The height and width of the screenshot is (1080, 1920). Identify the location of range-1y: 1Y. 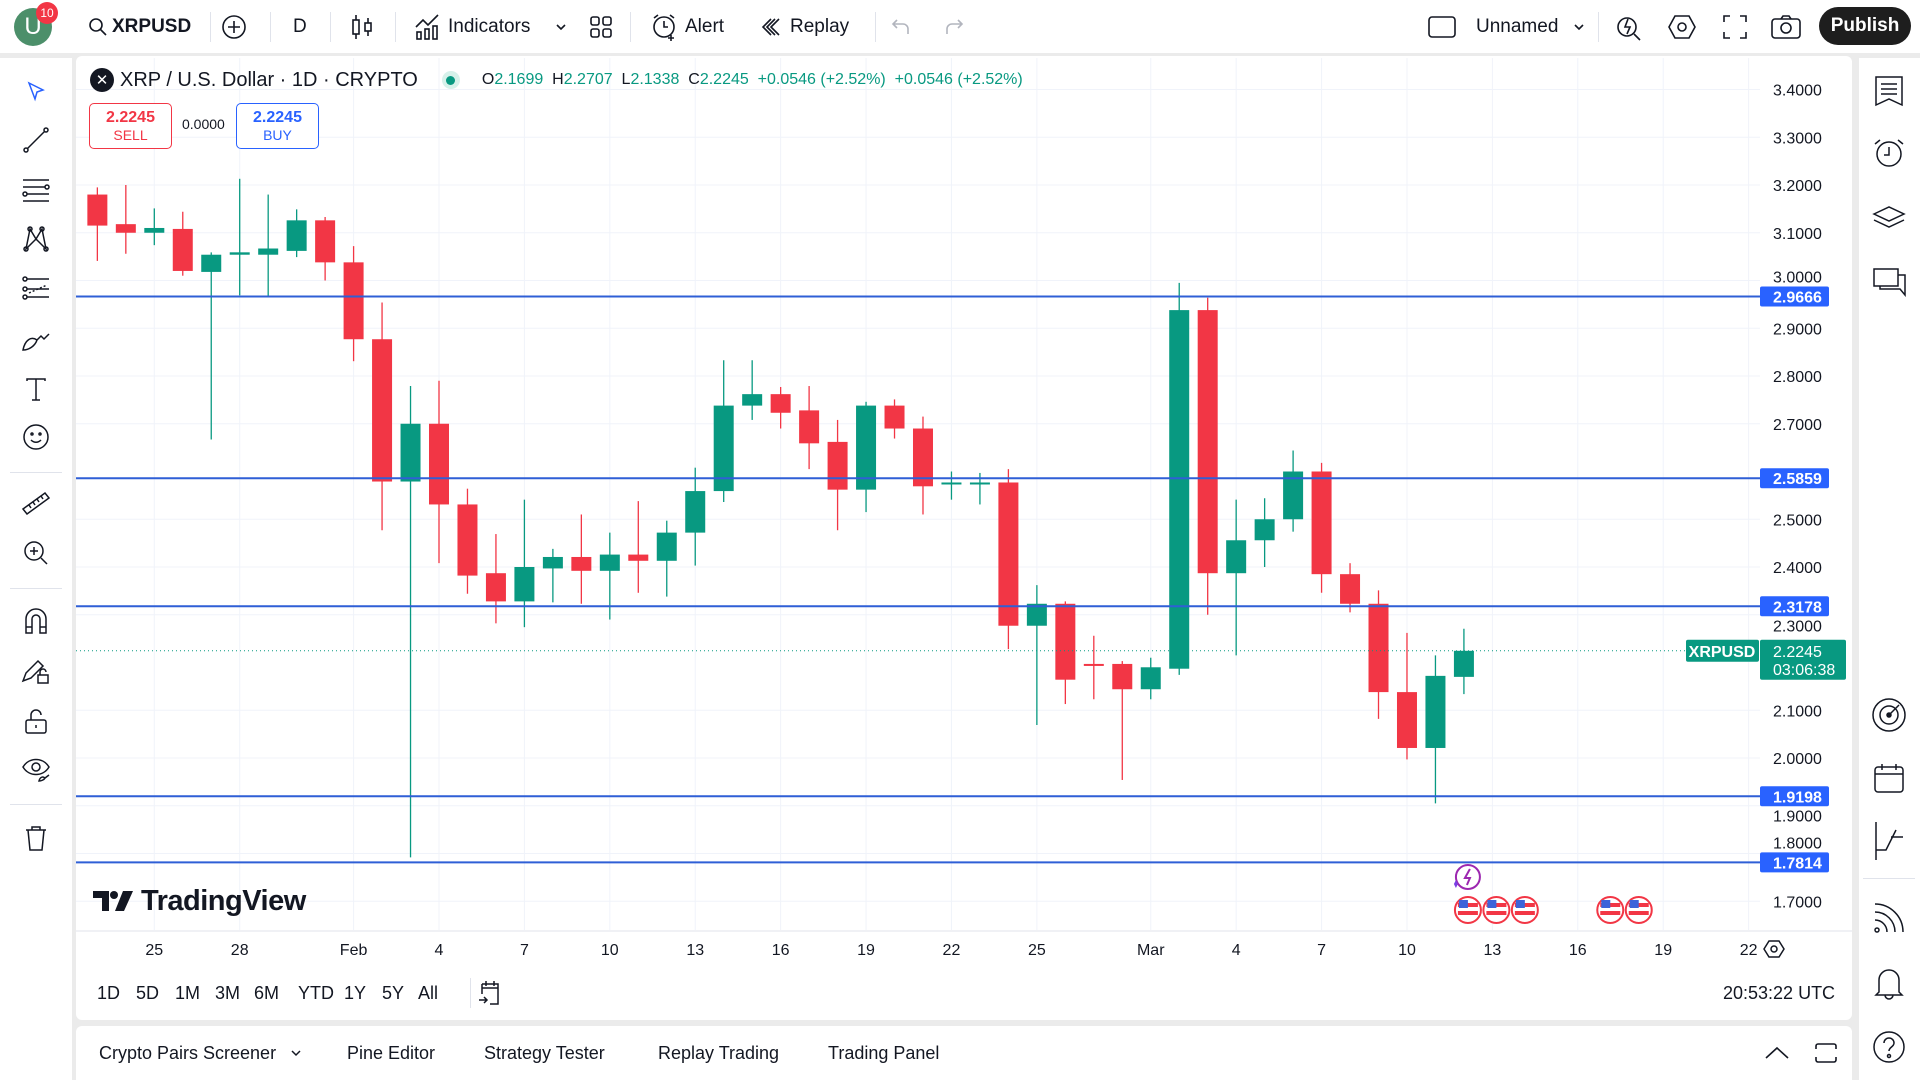
(355, 992).